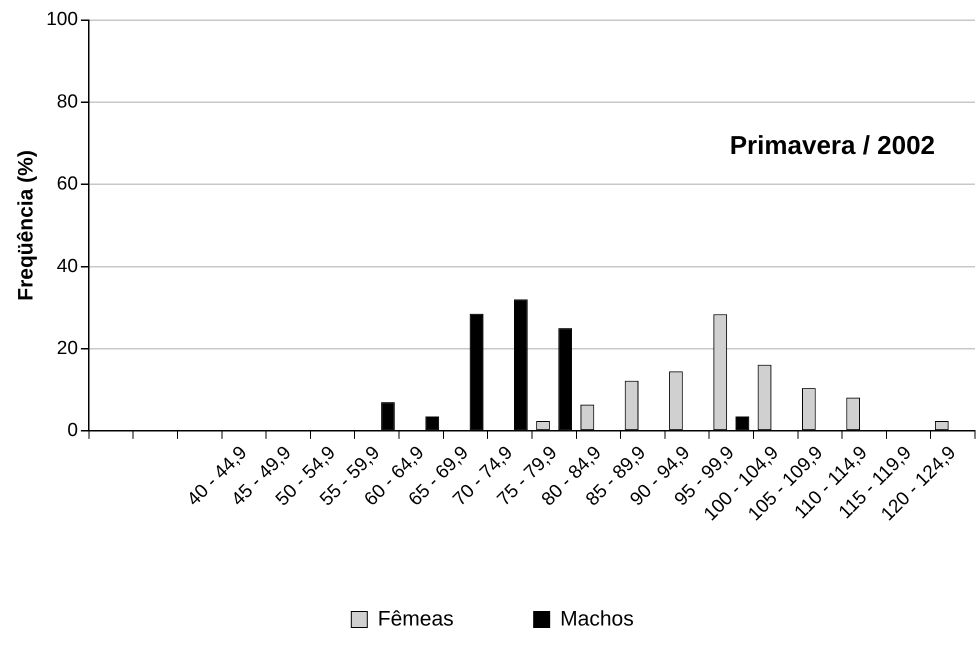  I want to click on y-tick-label: 100, so click(62, 19).